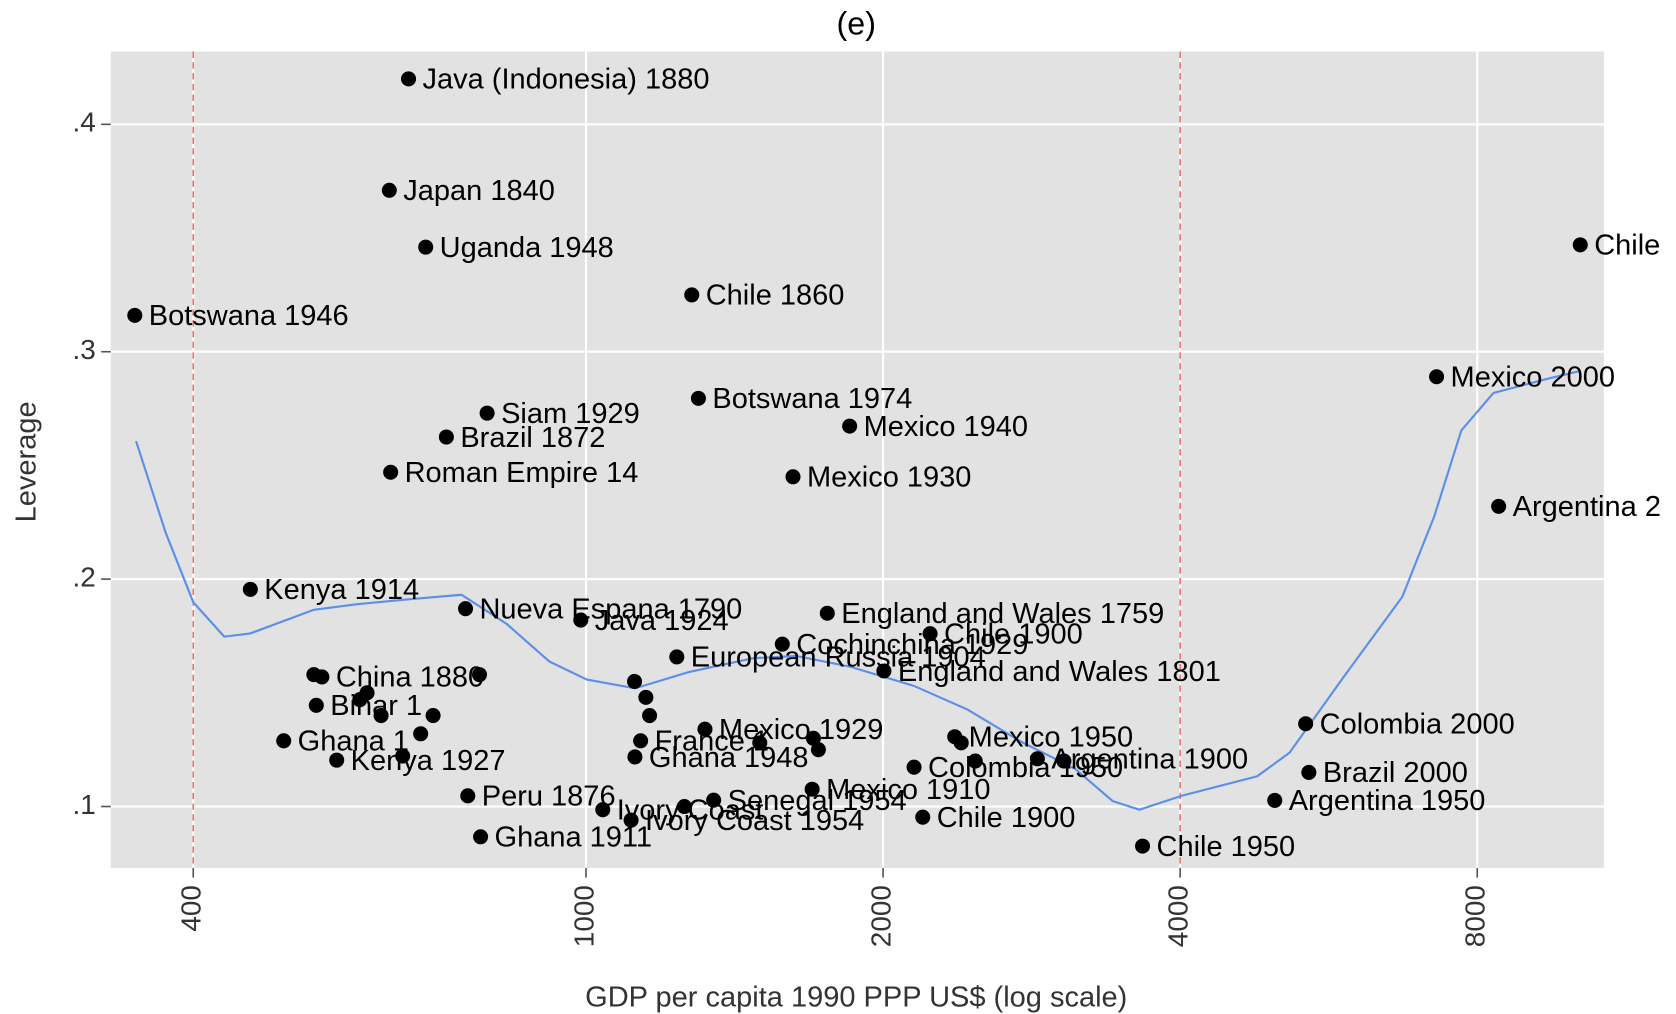  I want to click on point-label: Ivory Coast, so click(690, 811).